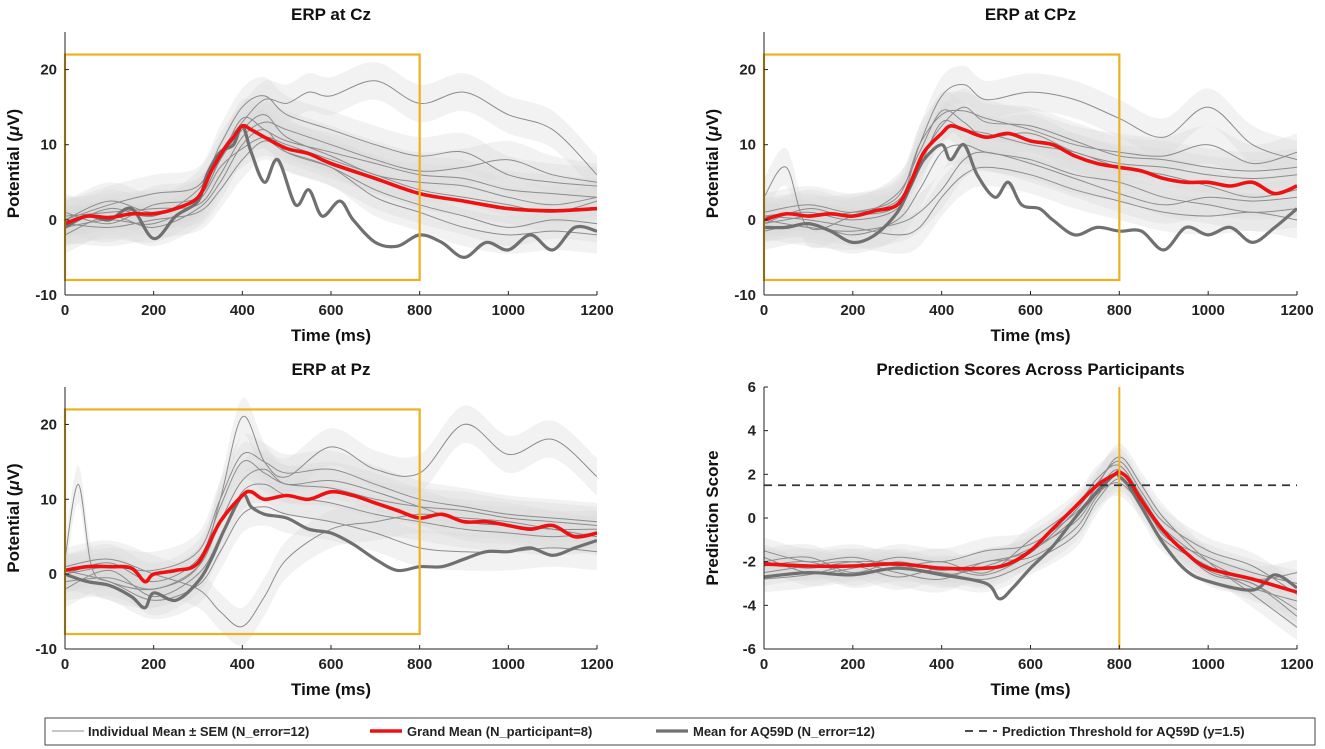 This screenshot has width=1325, height=749. I want to click on y-tick-label: 2, so click(752, 474).